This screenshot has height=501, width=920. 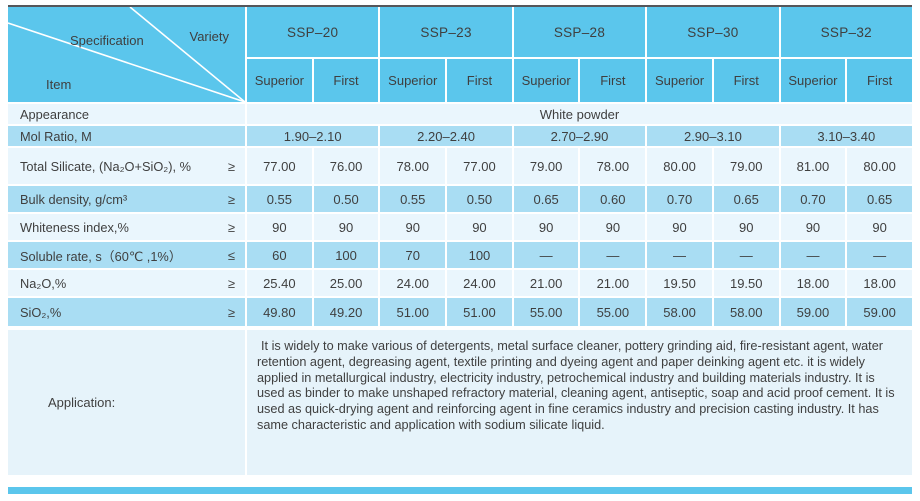 I want to click on diagonal-divider-lines, so click(x=126, y=54).